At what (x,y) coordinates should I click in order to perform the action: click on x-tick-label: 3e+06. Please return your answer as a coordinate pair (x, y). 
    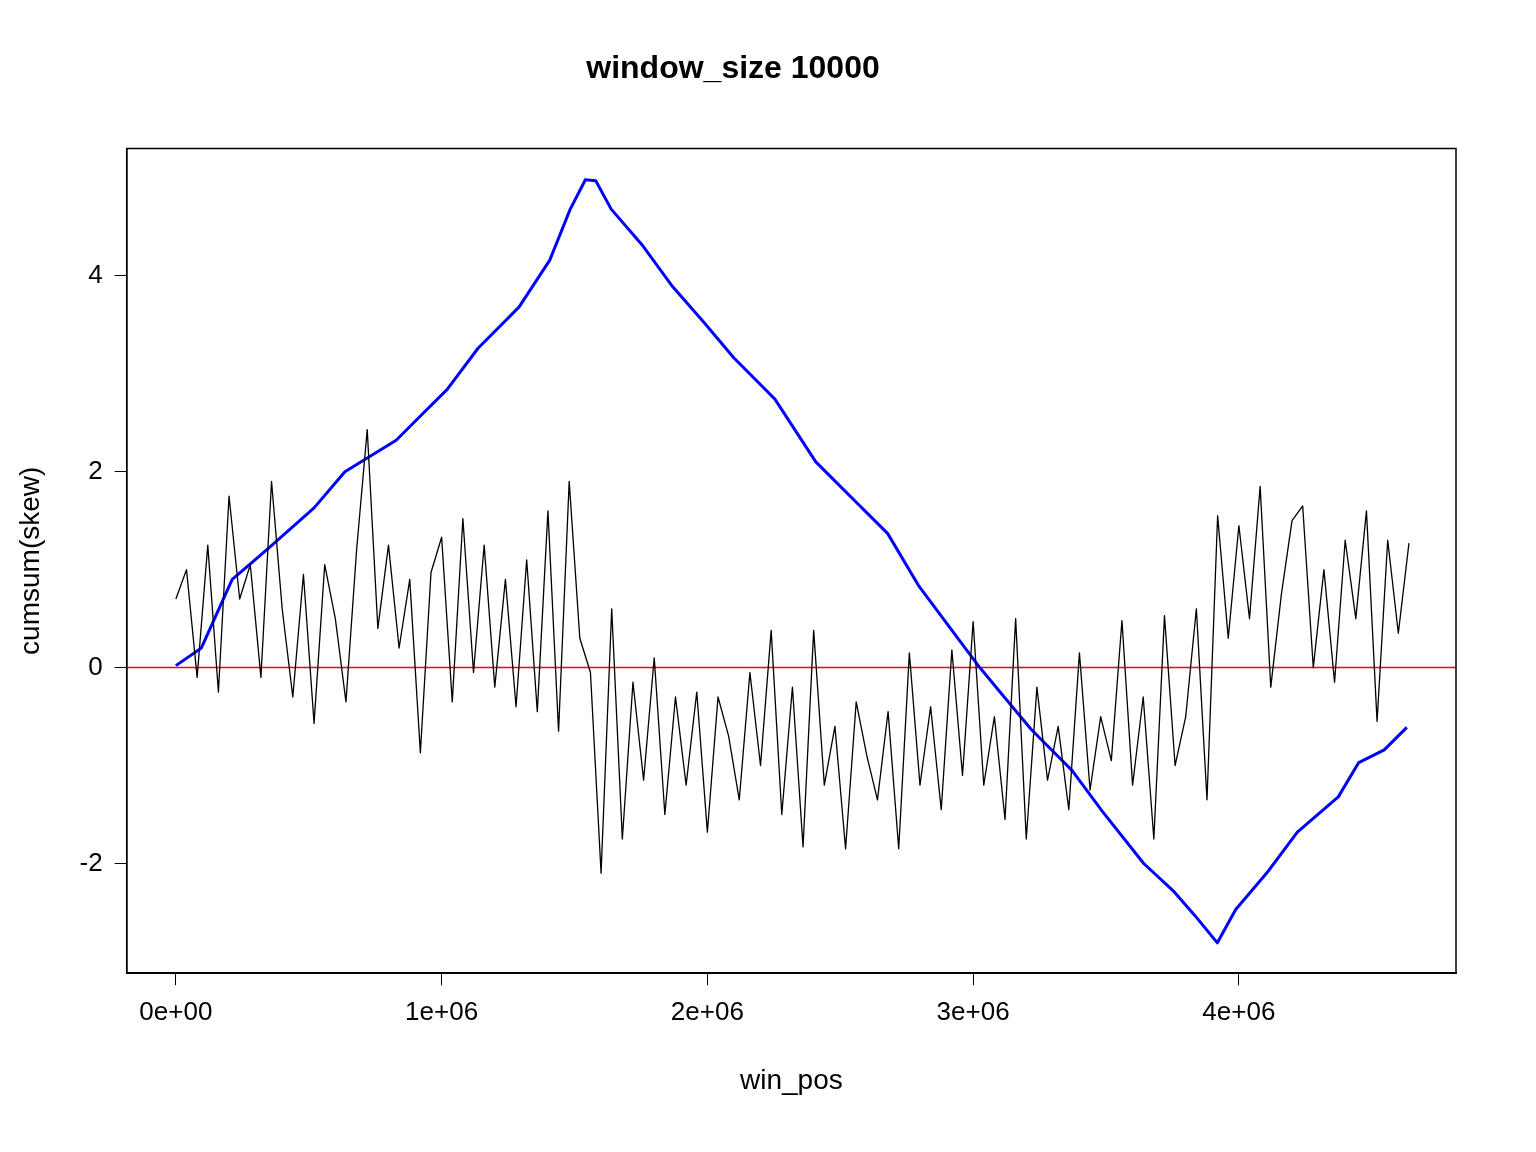
    Looking at the image, I should click on (973, 1010).